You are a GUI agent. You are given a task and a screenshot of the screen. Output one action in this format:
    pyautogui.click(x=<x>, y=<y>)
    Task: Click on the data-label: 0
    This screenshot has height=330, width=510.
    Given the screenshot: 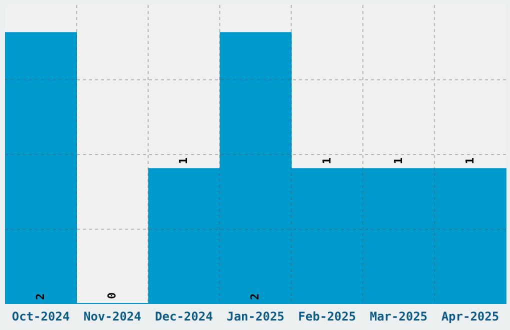 What is the action you would take?
    pyautogui.click(x=112, y=295)
    